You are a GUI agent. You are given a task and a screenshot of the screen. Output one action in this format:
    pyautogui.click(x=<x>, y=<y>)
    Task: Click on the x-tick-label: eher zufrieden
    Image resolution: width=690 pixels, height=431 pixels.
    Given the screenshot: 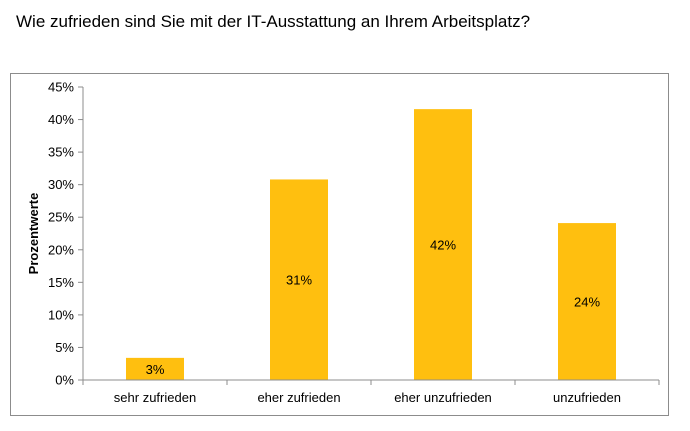 What is the action you would take?
    pyautogui.click(x=298, y=397)
    